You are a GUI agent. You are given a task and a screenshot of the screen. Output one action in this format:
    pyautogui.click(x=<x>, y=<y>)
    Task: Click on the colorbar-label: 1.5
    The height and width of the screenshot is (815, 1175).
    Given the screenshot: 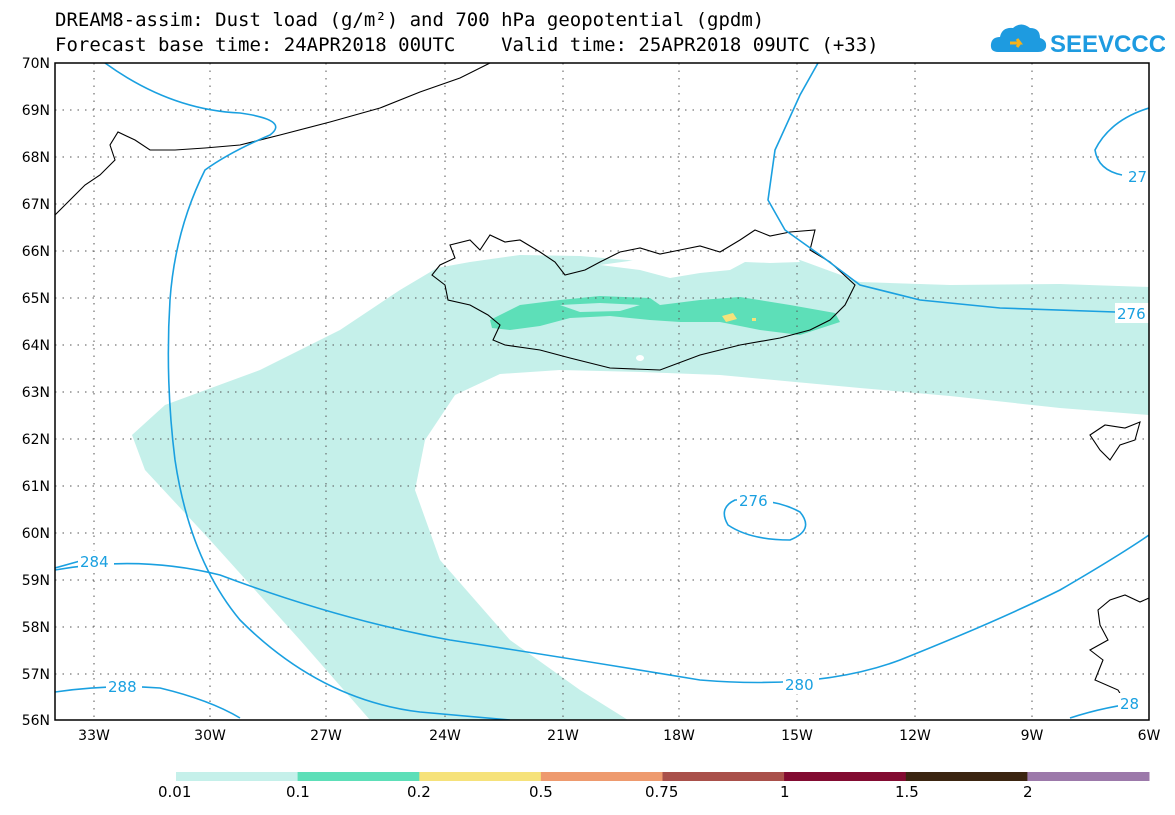 What is the action you would take?
    pyautogui.click(x=907, y=792)
    